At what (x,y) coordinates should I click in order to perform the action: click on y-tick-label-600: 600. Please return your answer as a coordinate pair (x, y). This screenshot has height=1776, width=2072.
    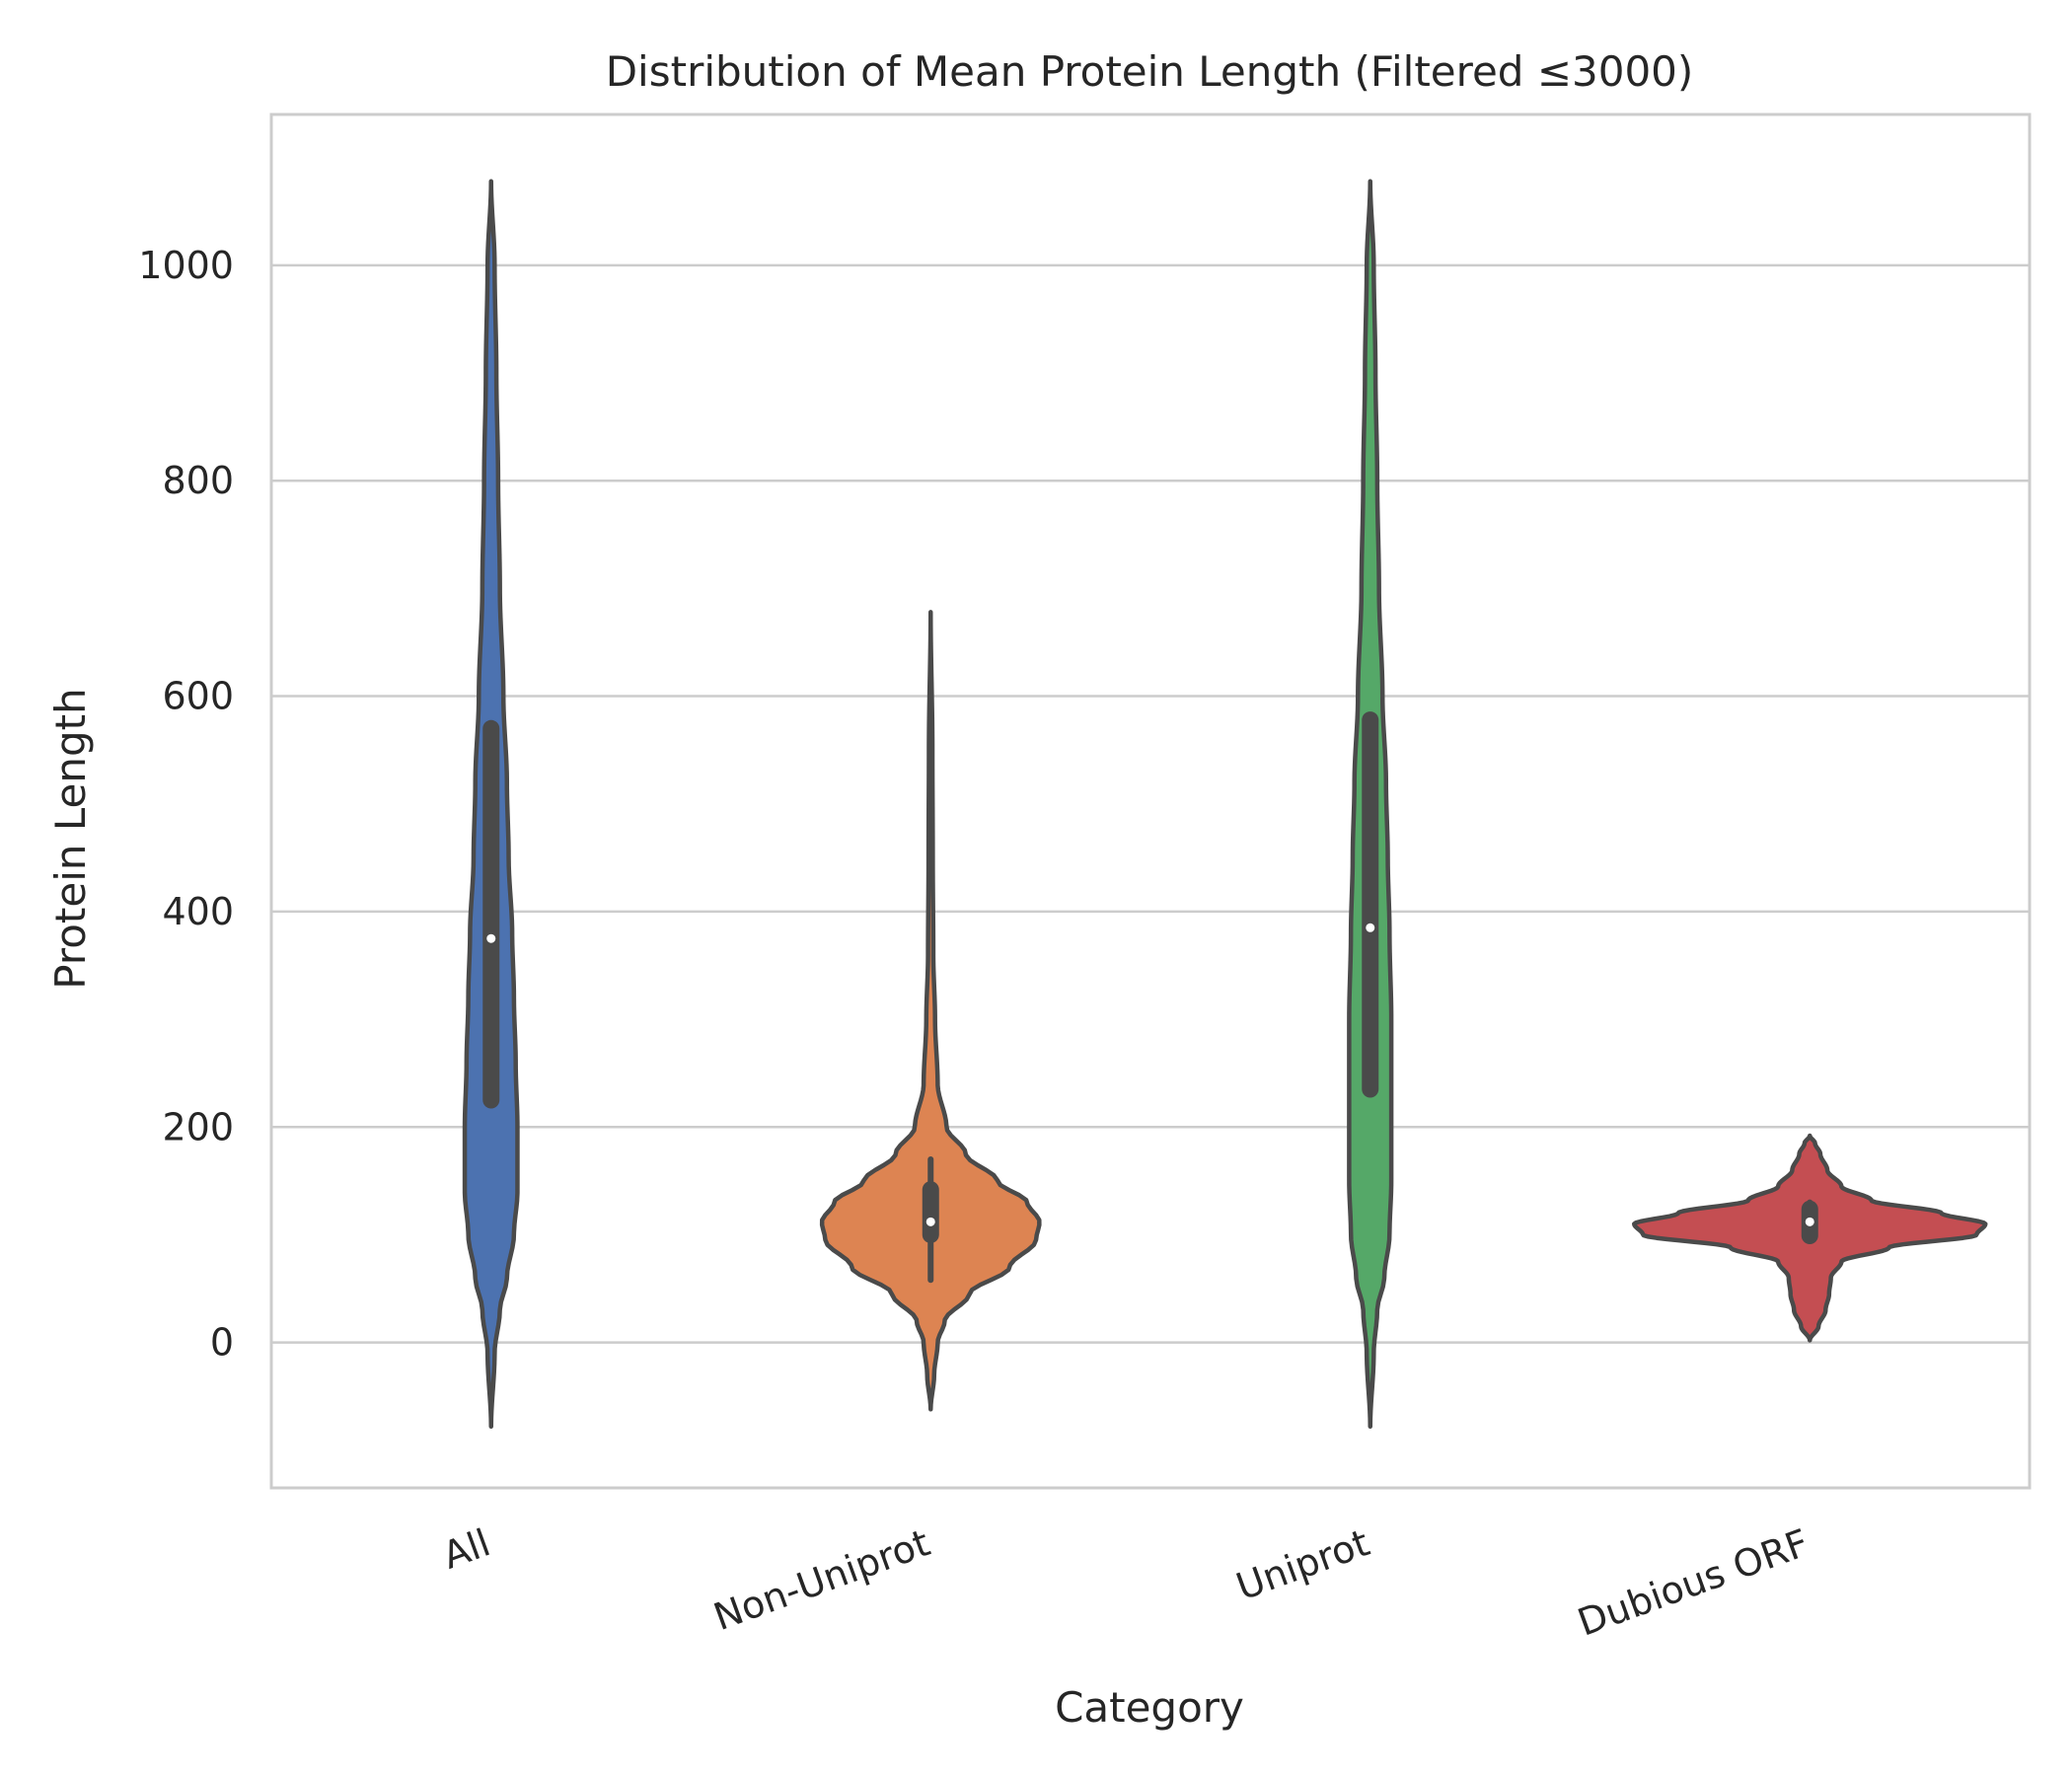
    Looking at the image, I should click on (198, 696).